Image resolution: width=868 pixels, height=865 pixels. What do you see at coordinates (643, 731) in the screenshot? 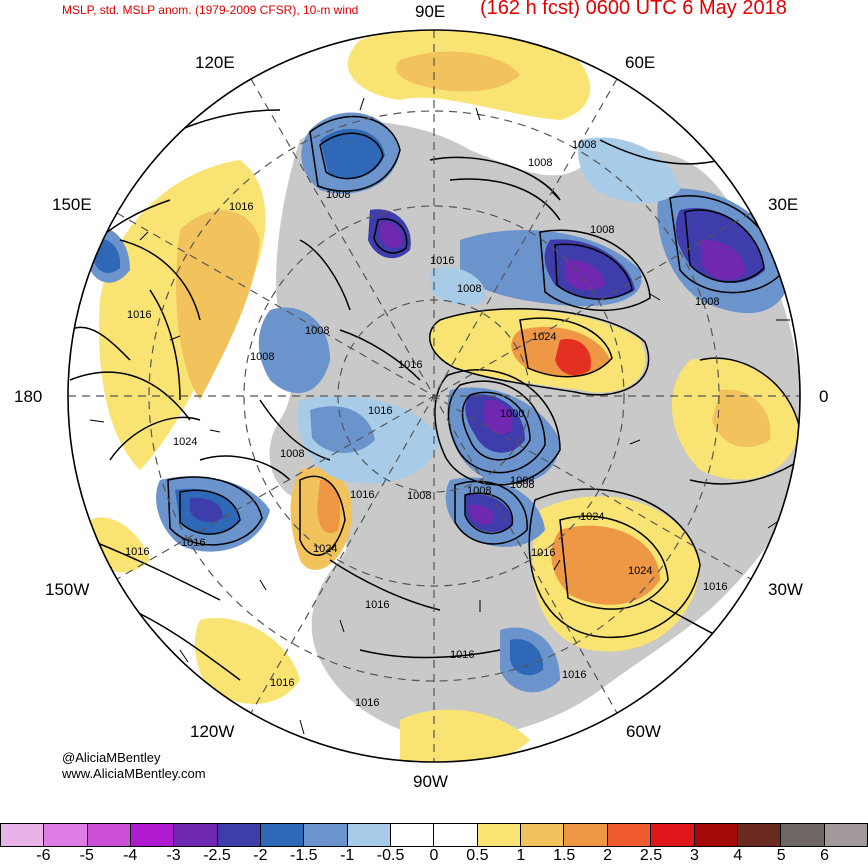
I see `lon-label-60w: 60W` at bounding box center [643, 731].